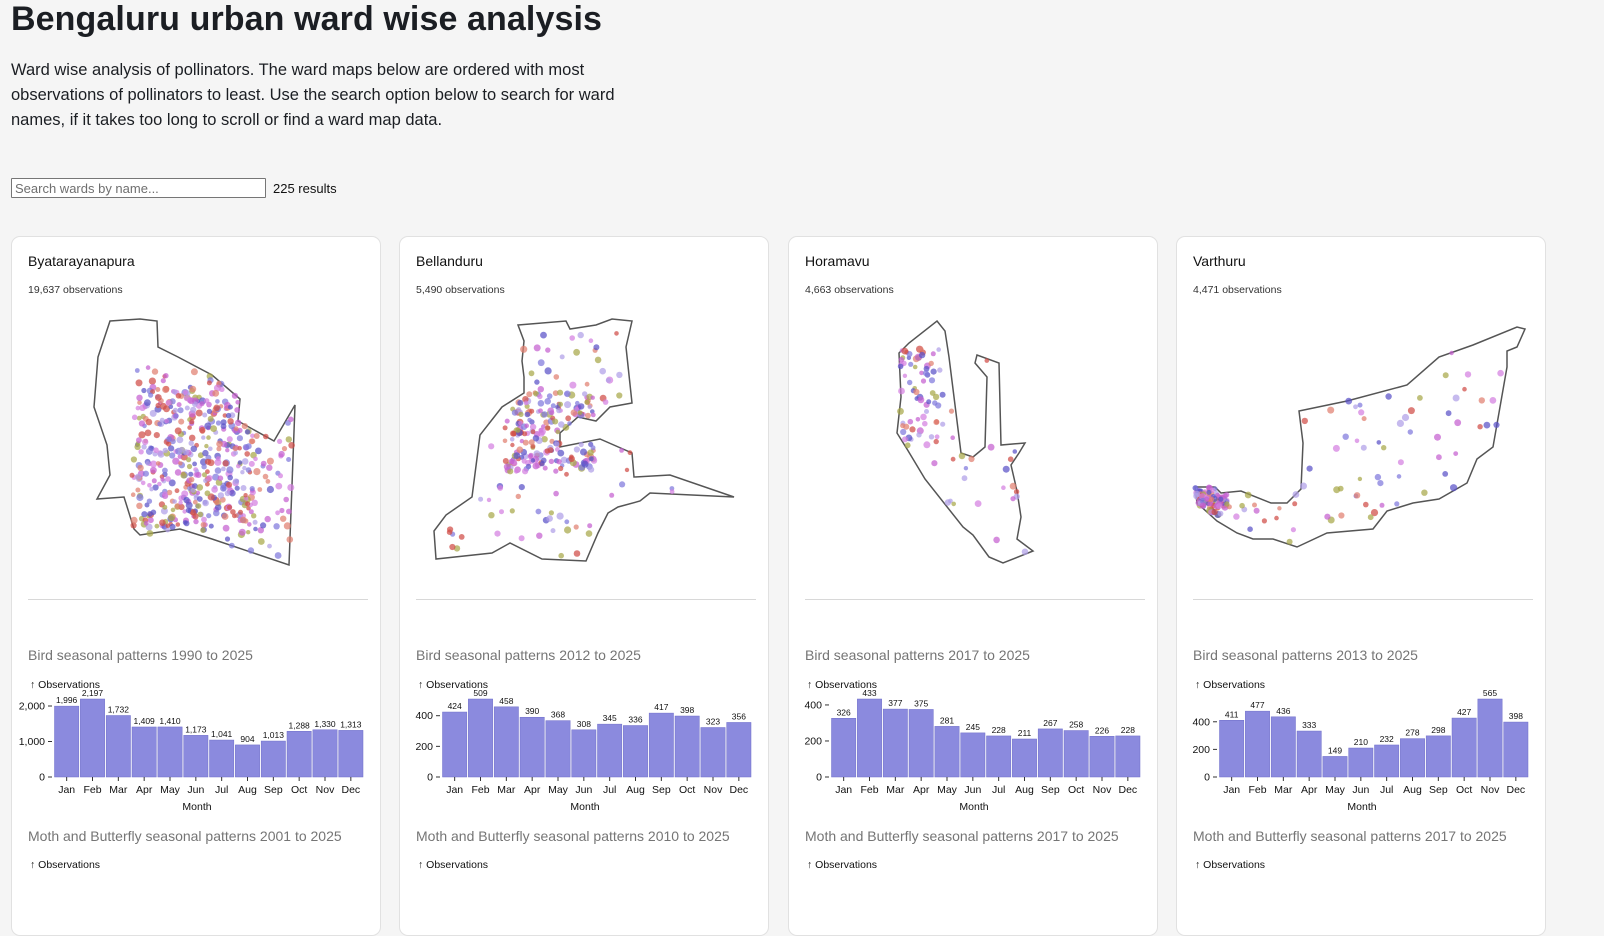 Image resolution: width=1604 pixels, height=936 pixels. I want to click on bar-value-label: 1,330, so click(325, 724).